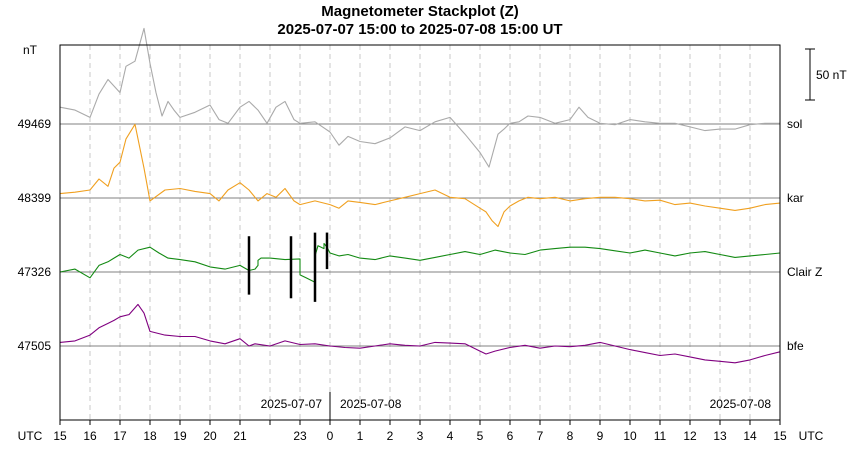  What do you see at coordinates (35, 272) in the screenshot?
I see `baseline-value-label: 47326` at bounding box center [35, 272].